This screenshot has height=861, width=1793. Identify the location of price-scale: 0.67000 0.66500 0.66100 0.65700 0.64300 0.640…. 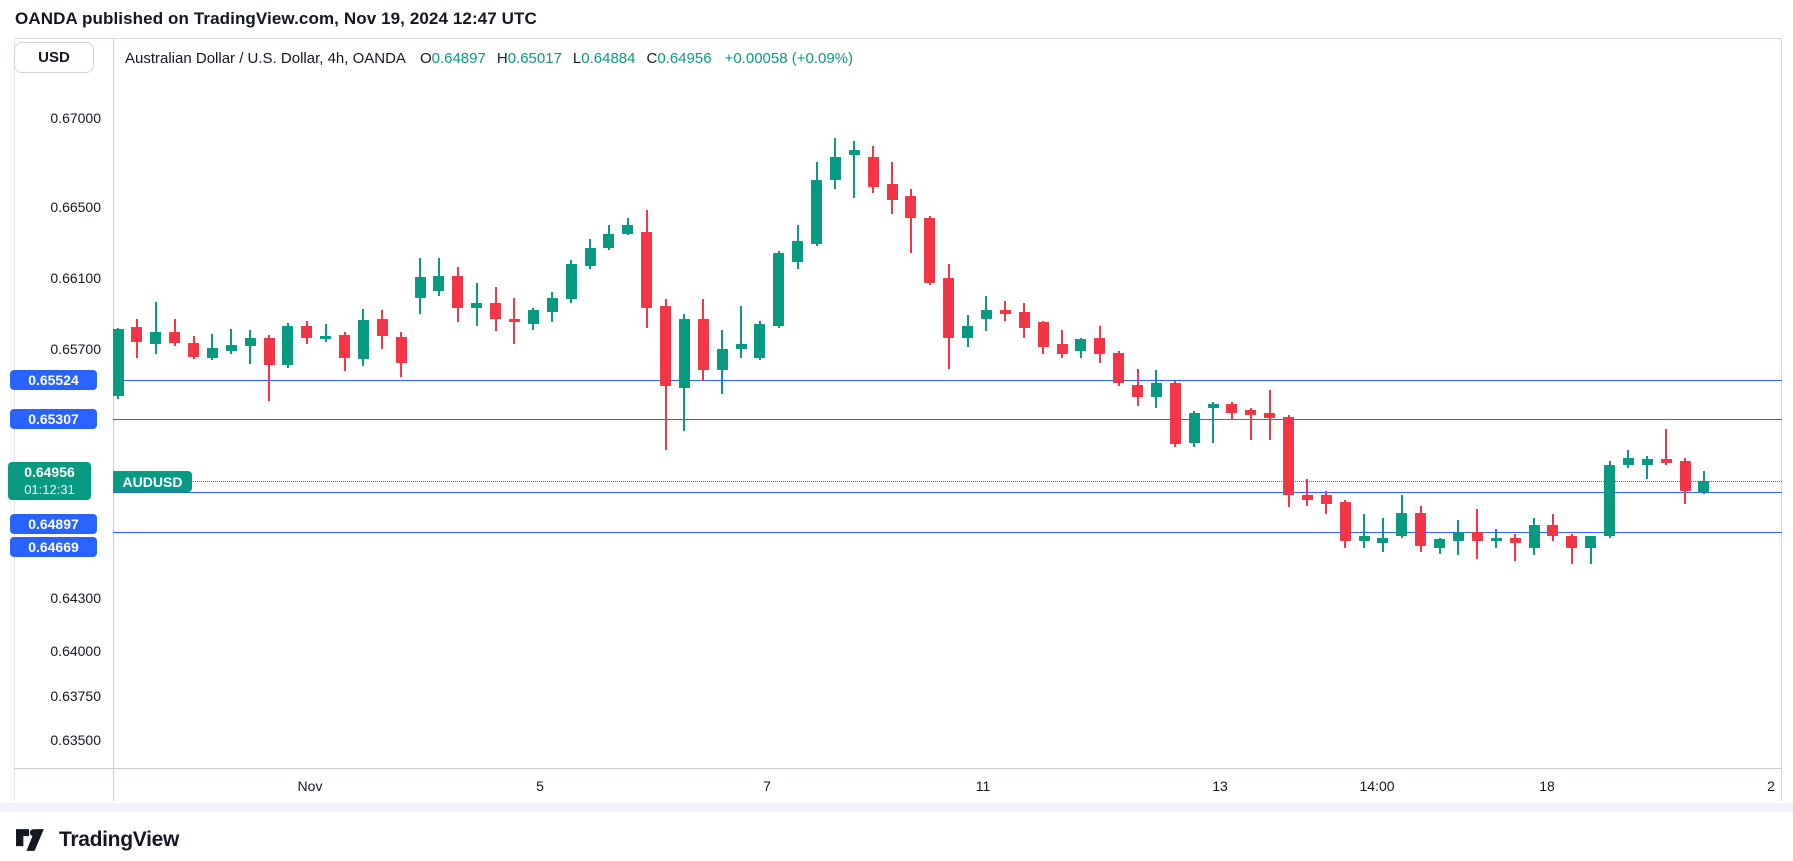
(63, 403).